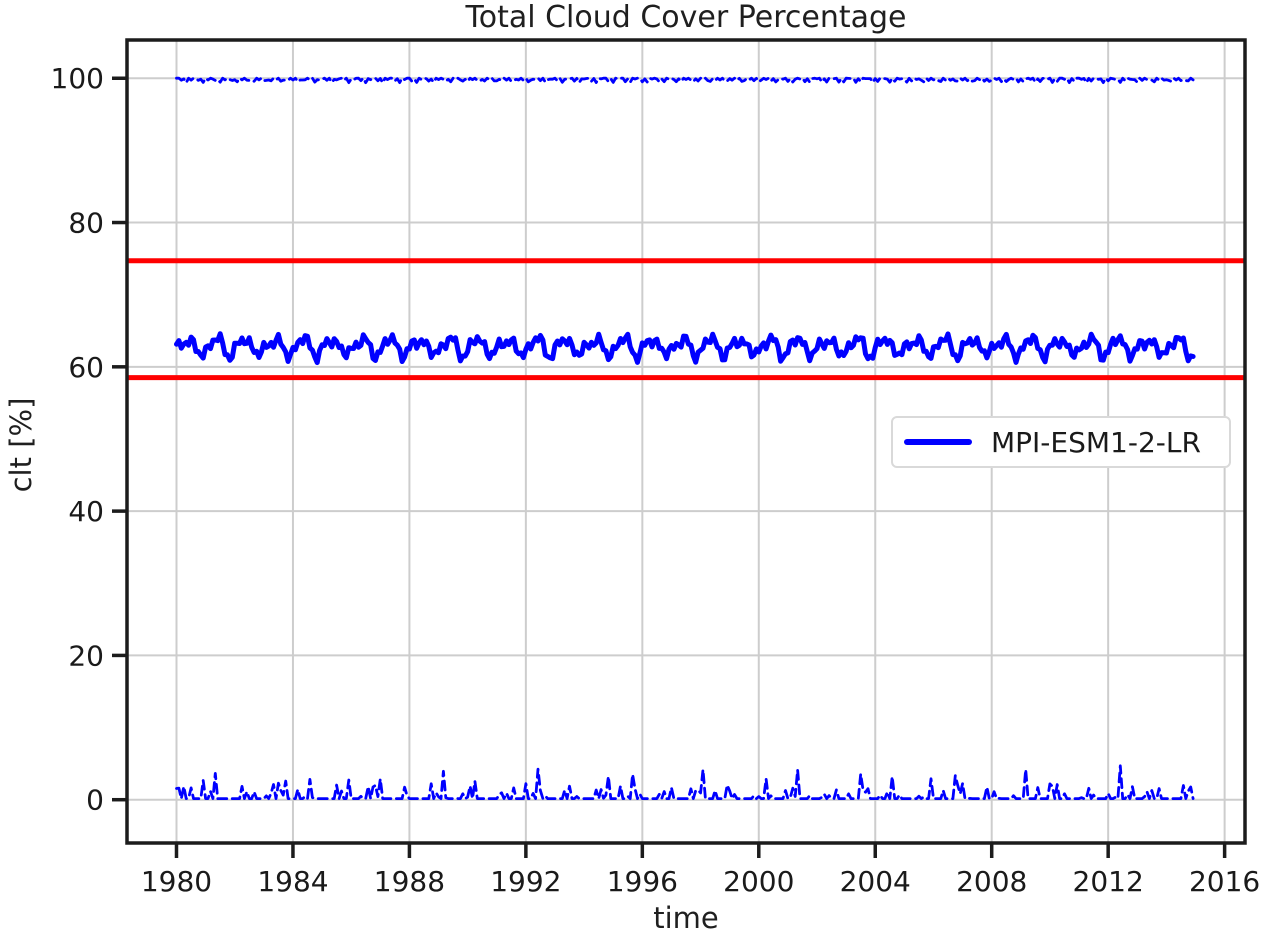 Image resolution: width=1261 pixels, height=937 pixels. I want to click on x-tick-label: 1996, so click(642, 881).